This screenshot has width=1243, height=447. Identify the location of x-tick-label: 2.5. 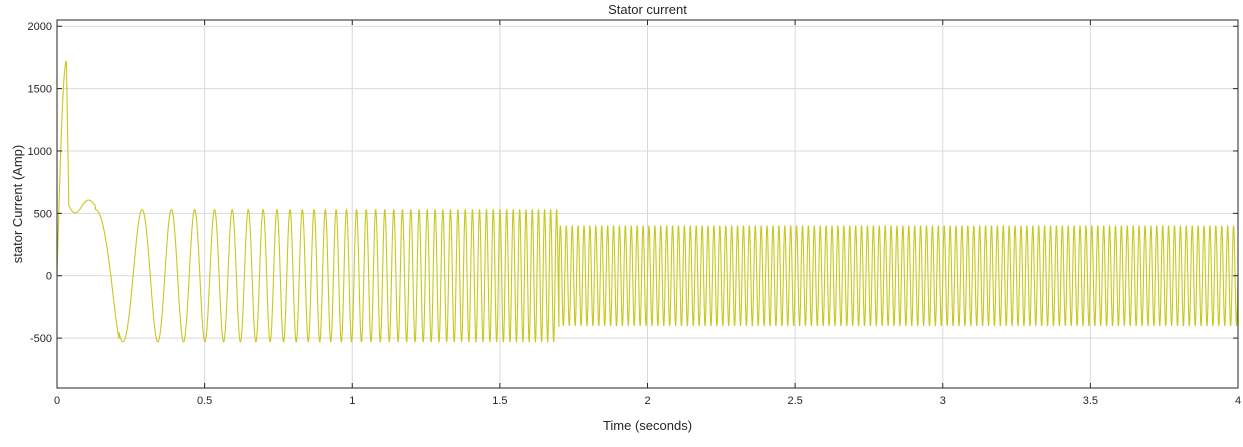
(794, 401).